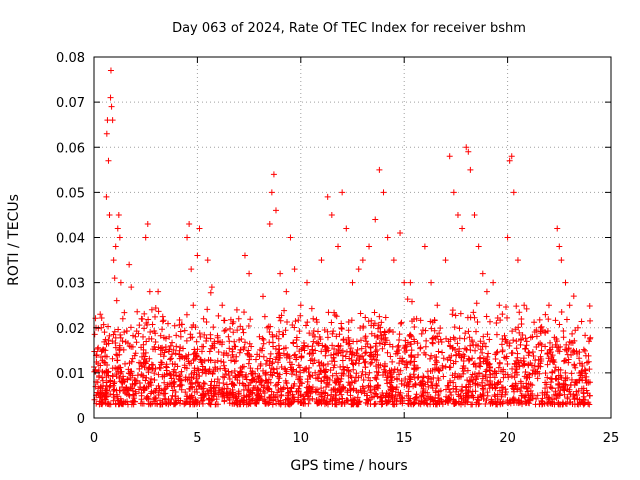 This screenshot has width=640, height=480. I want to click on x-tick-label: 20, so click(507, 438).